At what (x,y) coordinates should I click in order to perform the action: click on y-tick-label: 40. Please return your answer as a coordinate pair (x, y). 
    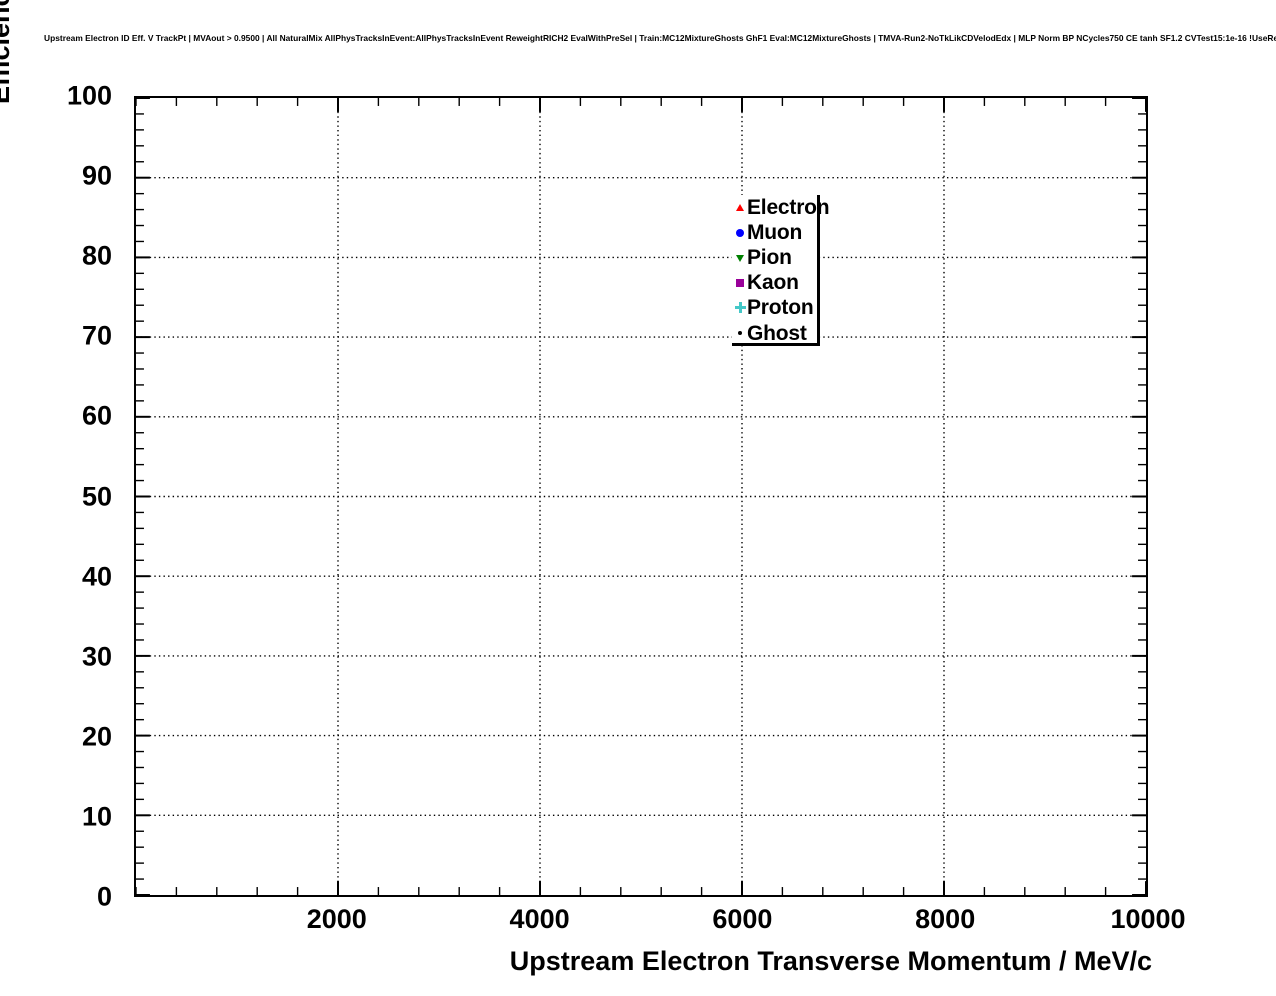
    Looking at the image, I should click on (96, 576).